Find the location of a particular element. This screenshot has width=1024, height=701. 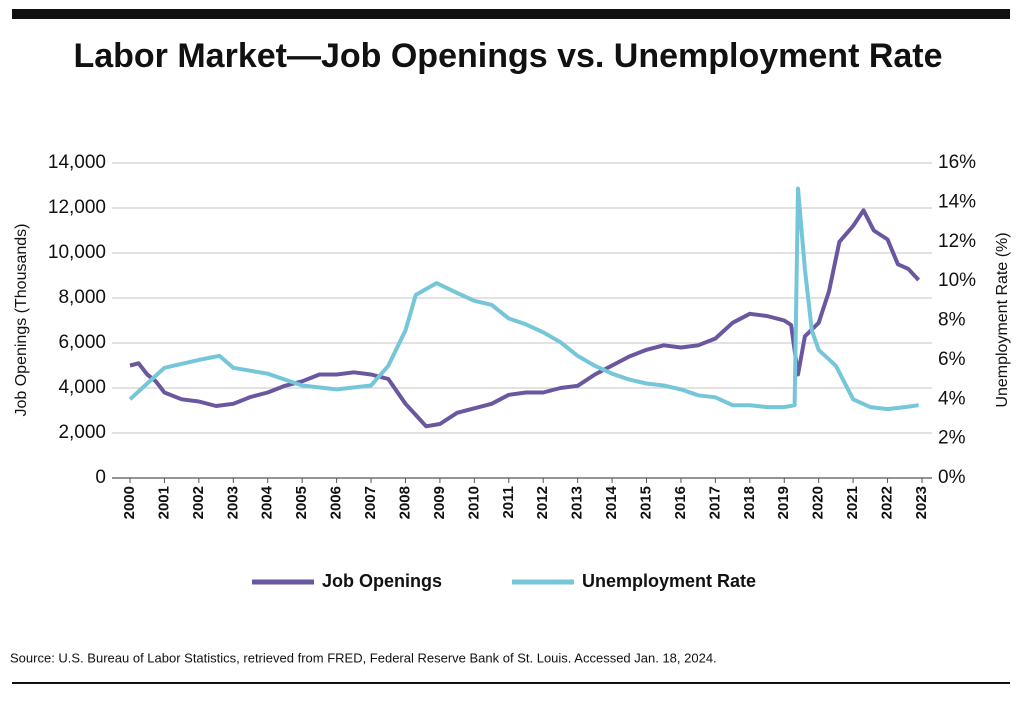

y-tick-label: 8,000 is located at coordinates (82, 297).